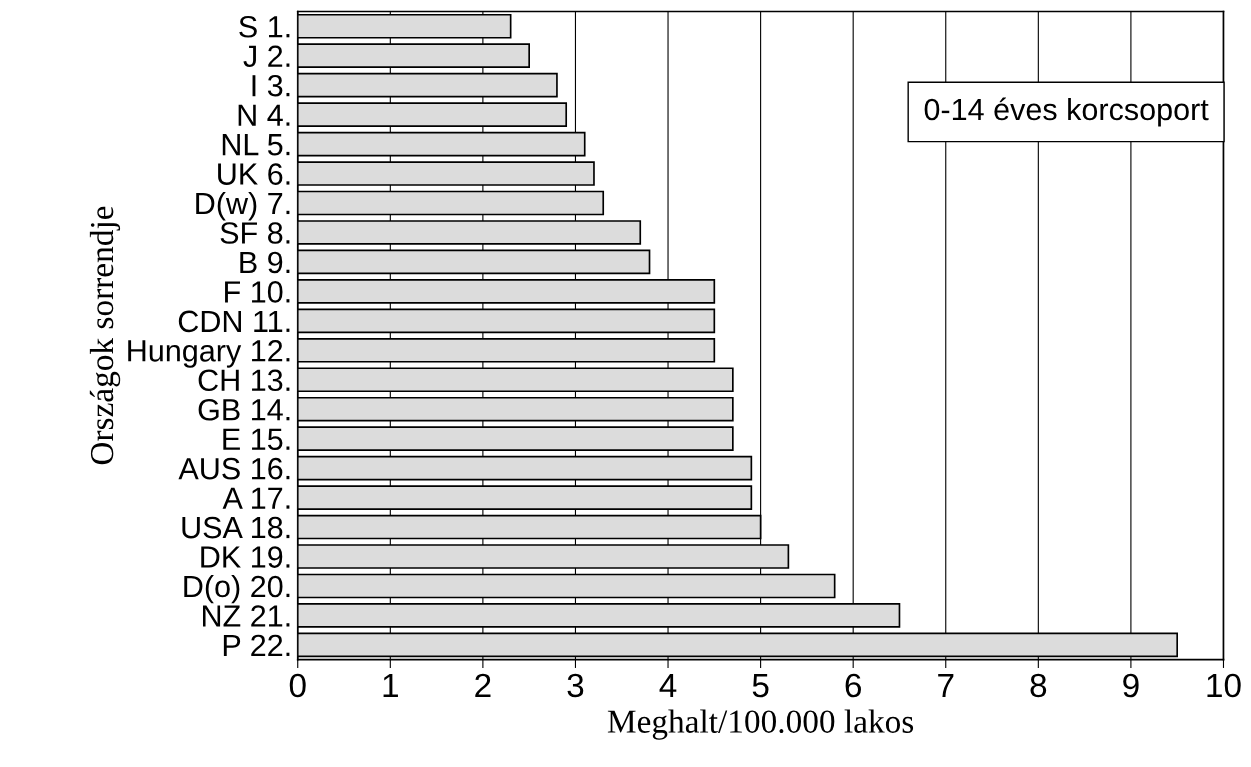  Describe the element at coordinates (256, 645) in the screenshot. I see `y-tick-label: P 22.` at that location.